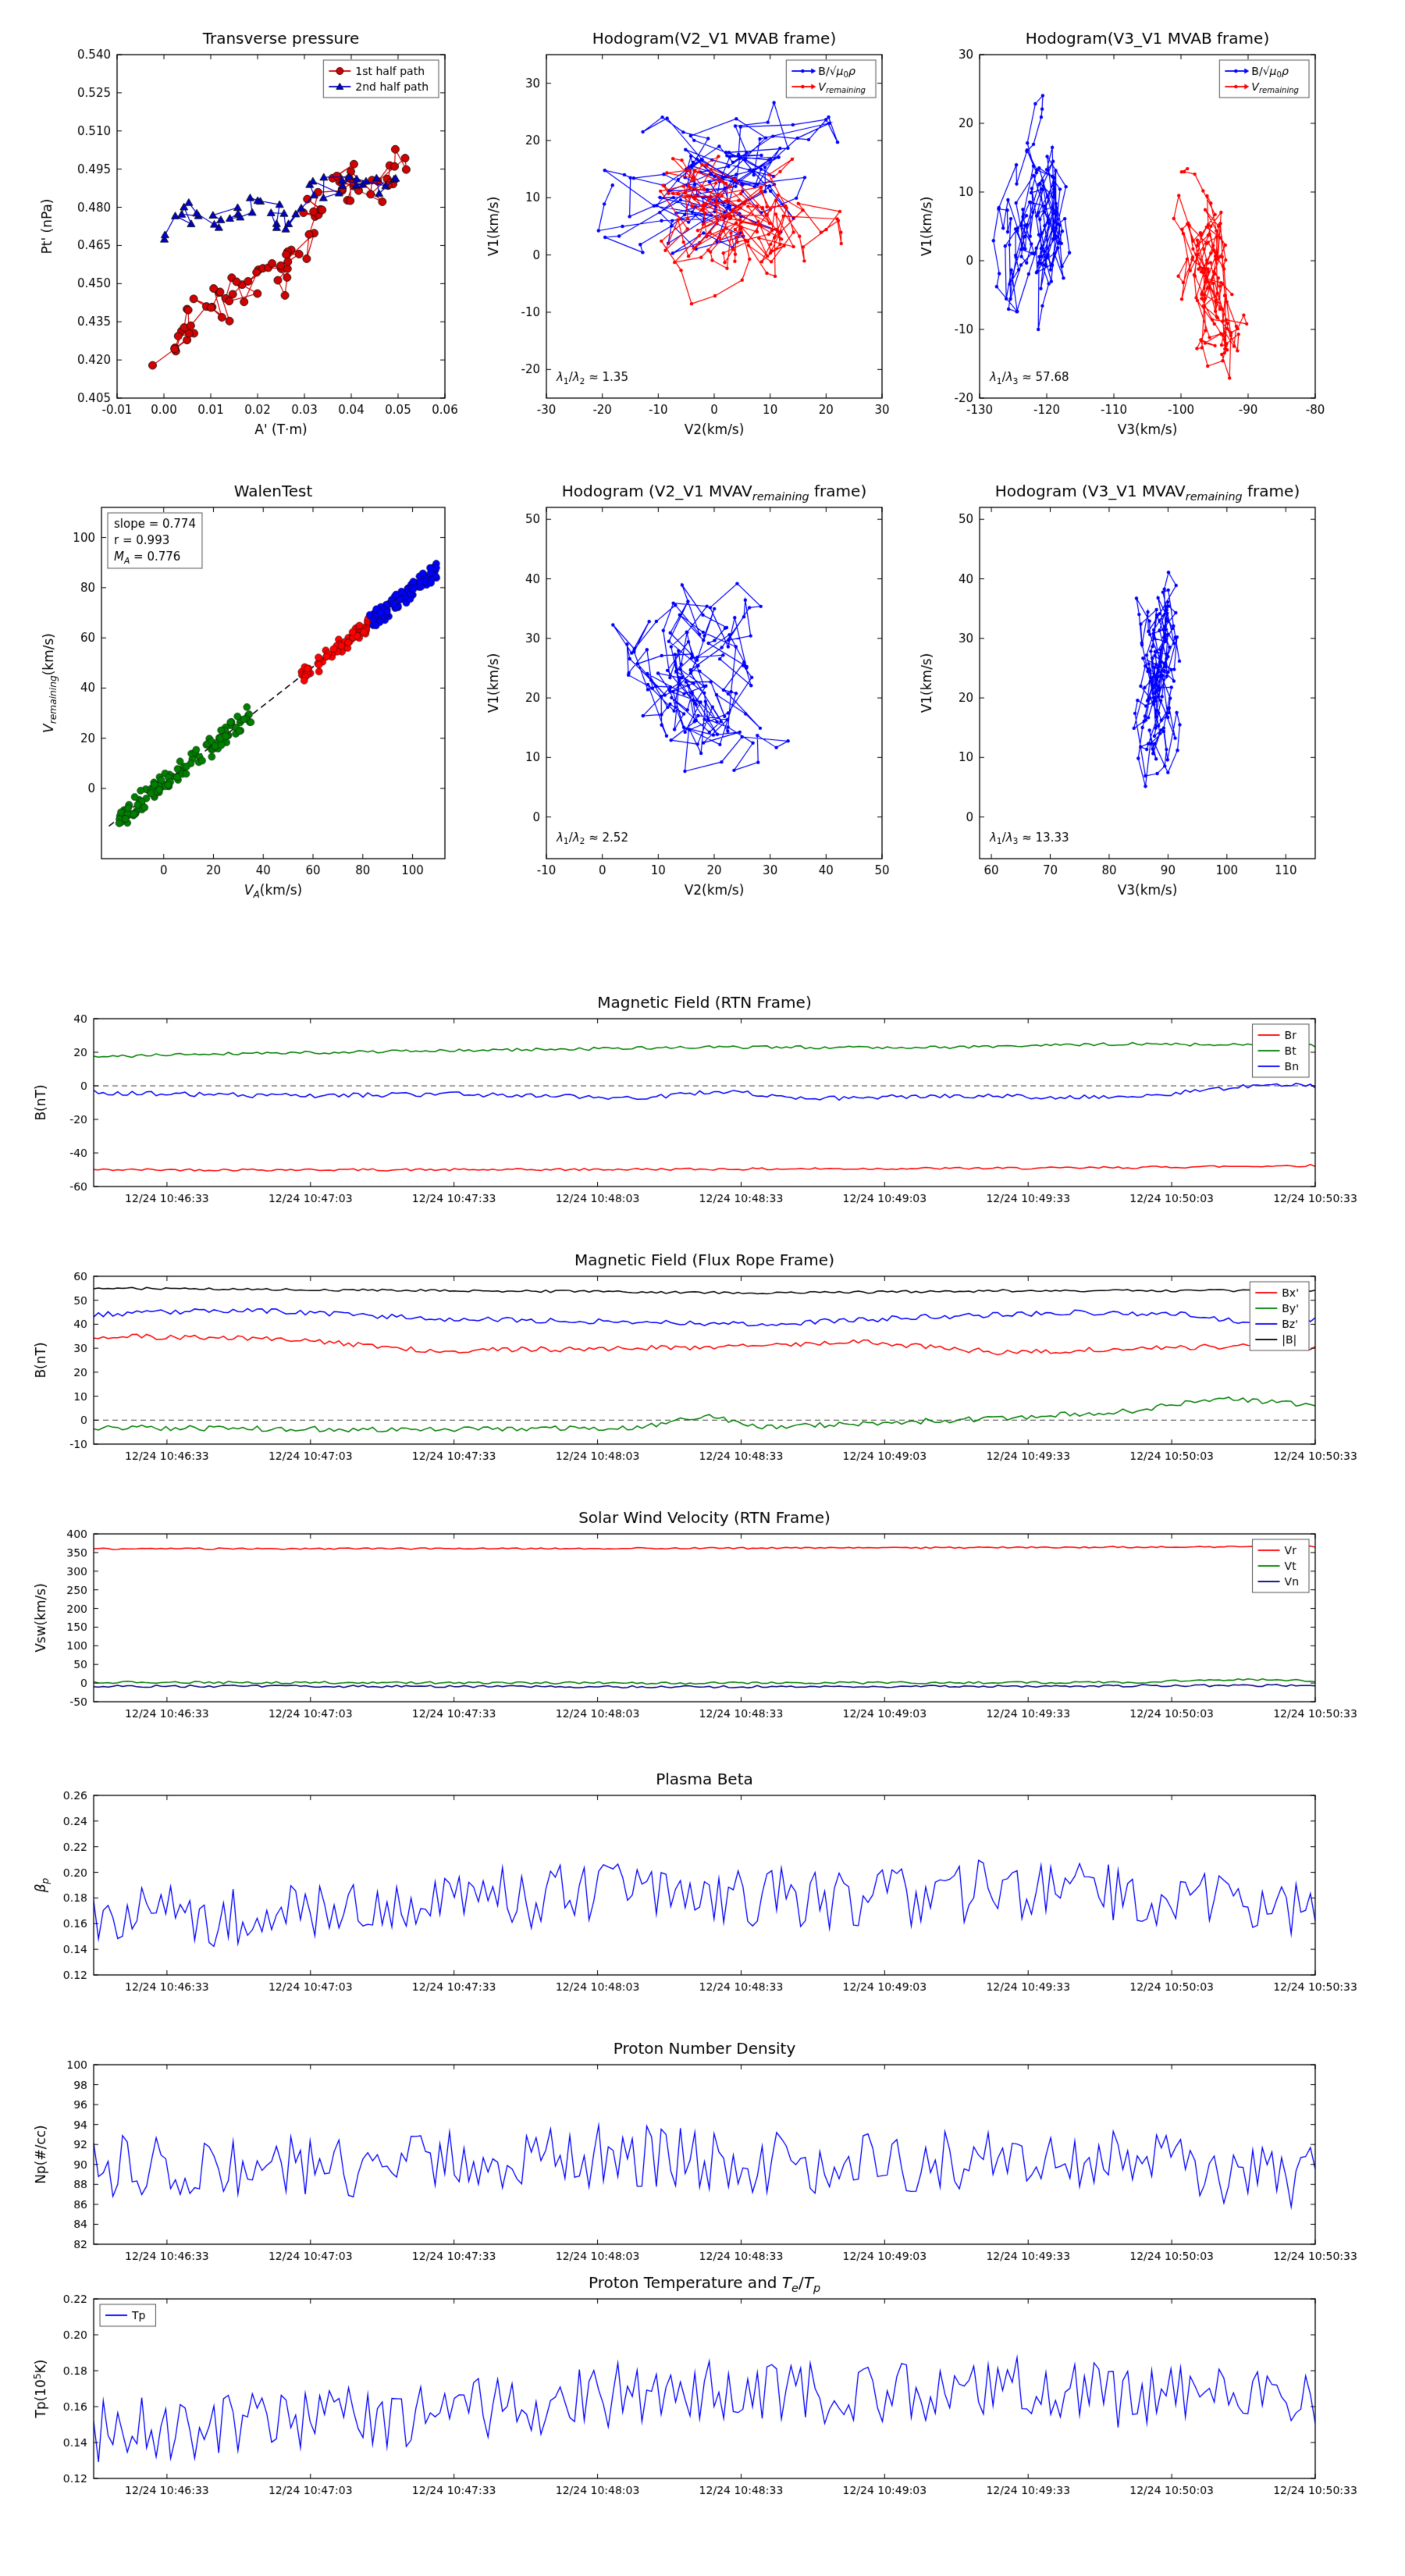 The height and width of the screenshot is (2576, 1405). What do you see at coordinates (691, 2160) in the screenshot?
I see `panel-proton-number-density` at bounding box center [691, 2160].